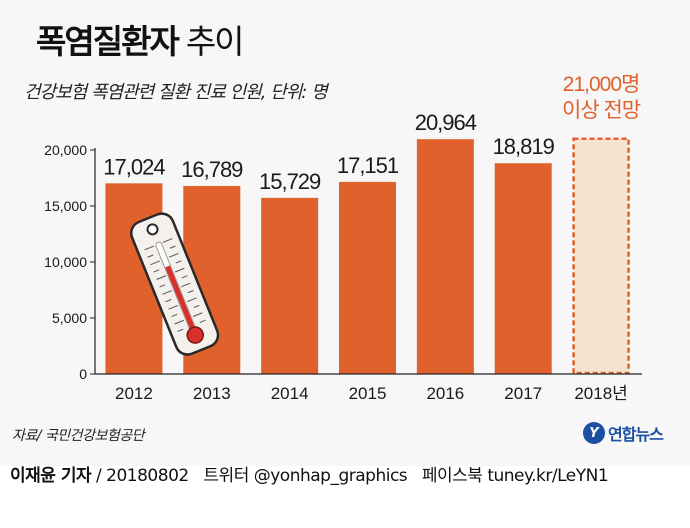  Describe the element at coordinates (523, 393) in the screenshot. I see `x-tick-label: 2017` at that location.